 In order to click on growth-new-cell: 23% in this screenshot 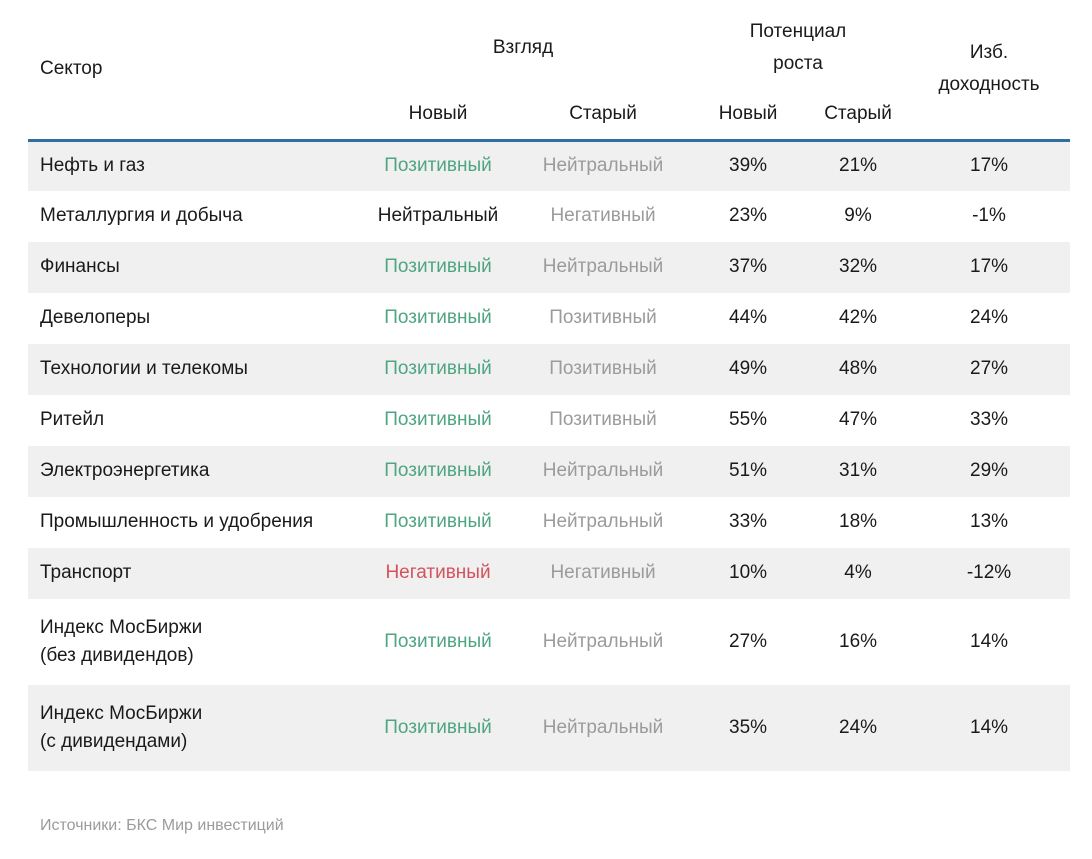, I will do `click(748, 216)`.